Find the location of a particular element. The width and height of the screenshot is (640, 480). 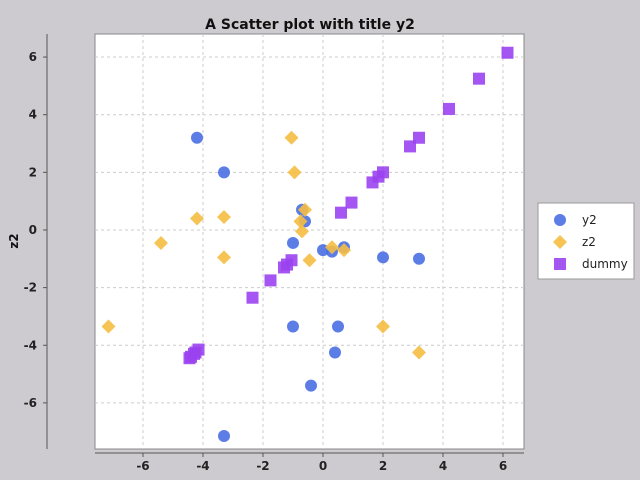

legend-label-dummy: dummy is located at coordinates (605, 264).